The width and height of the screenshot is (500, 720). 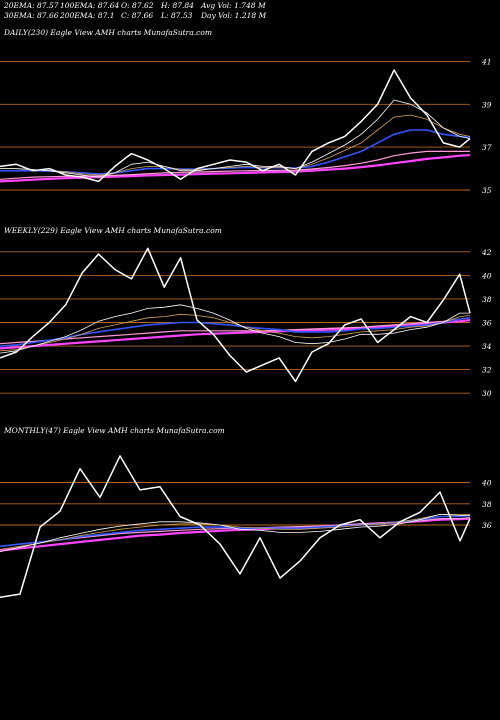 I want to click on weekly-tick-label: 36, so click(x=487, y=323).